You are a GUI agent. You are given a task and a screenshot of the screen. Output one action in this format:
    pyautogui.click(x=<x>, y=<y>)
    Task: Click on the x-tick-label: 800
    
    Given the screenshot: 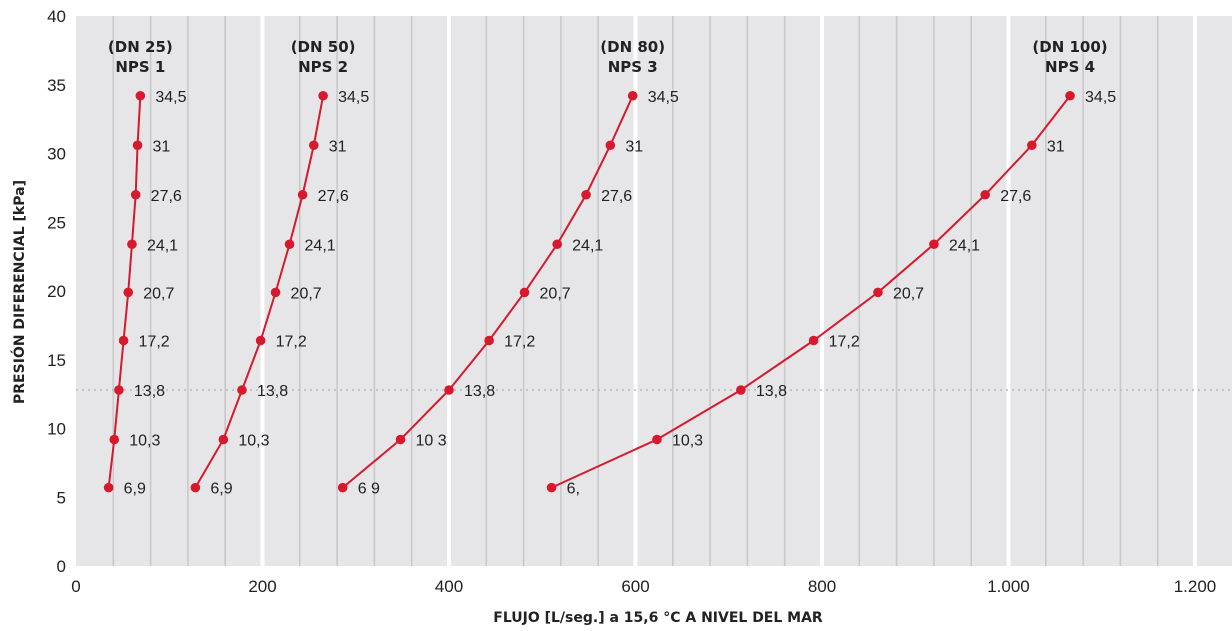 What is the action you would take?
    pyautogui.click(x=822, y=586)
    